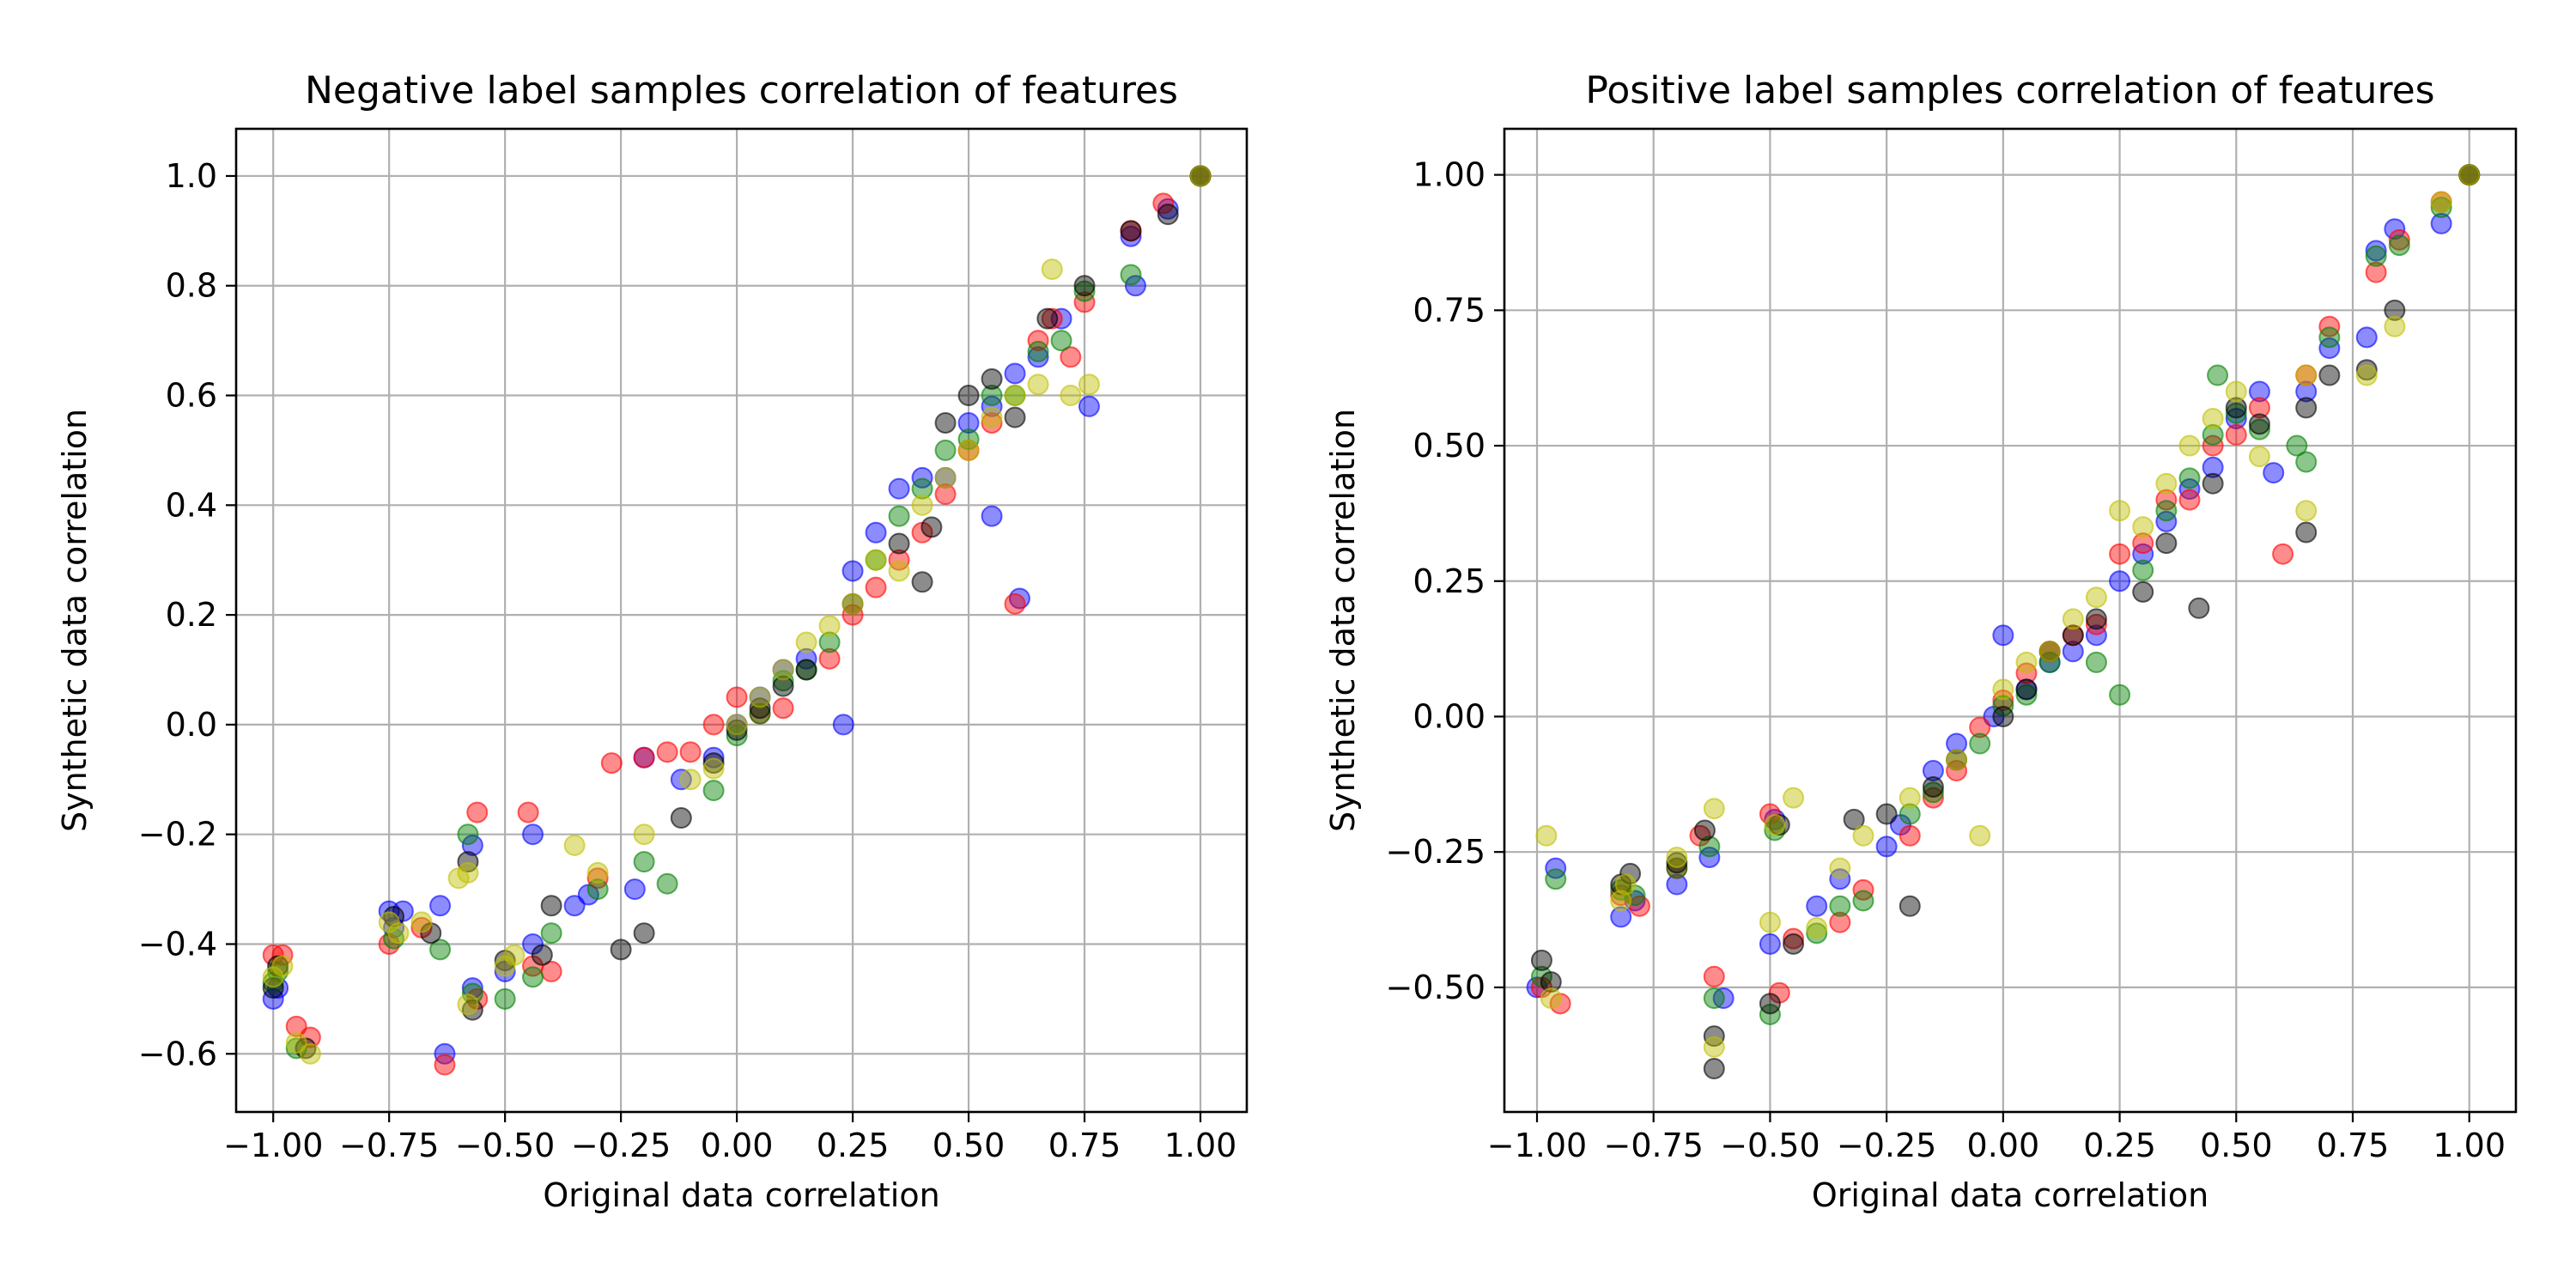  Describe the element at coordinates (191, 286) in the screenshot. I see `y-tick-label: 0.8` at that location.